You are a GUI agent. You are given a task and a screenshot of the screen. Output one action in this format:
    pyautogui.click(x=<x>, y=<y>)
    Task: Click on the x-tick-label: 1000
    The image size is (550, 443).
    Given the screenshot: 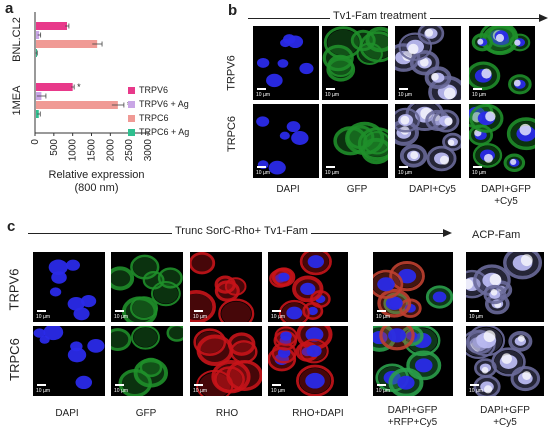 What is the action you would take?
    pyautogui.click(x=73, y=150)
    